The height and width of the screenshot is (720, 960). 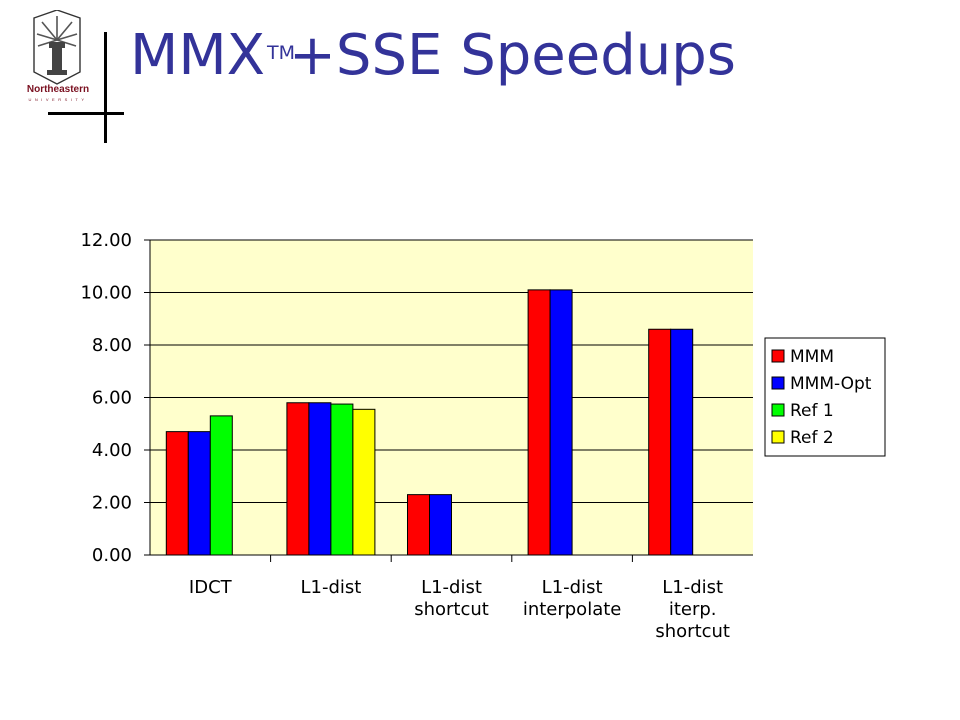 What do you see at coordinates (281, 53) in the screenshot?
I see `title-trademark: TM` at bounding box center [281, 53].